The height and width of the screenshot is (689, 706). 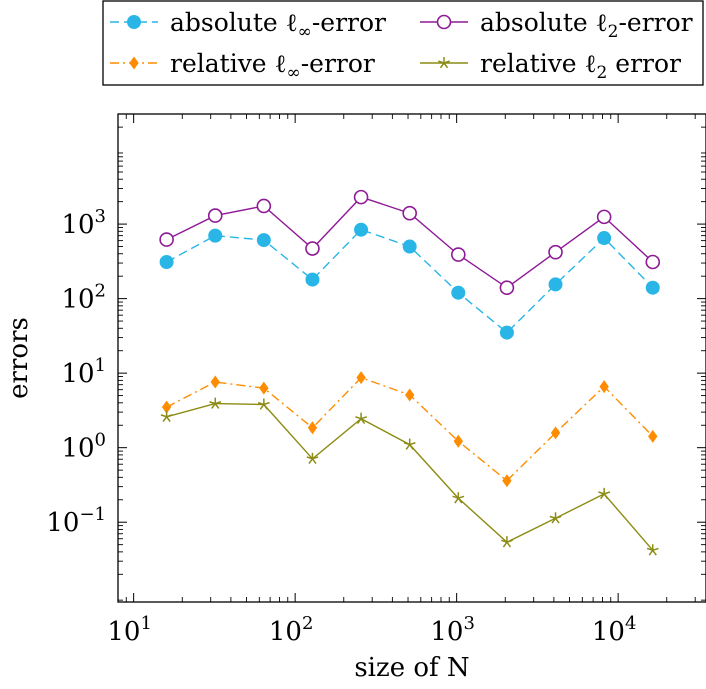 I want to click on y-tick-label: 10⁰, so click(x=83, y=447).